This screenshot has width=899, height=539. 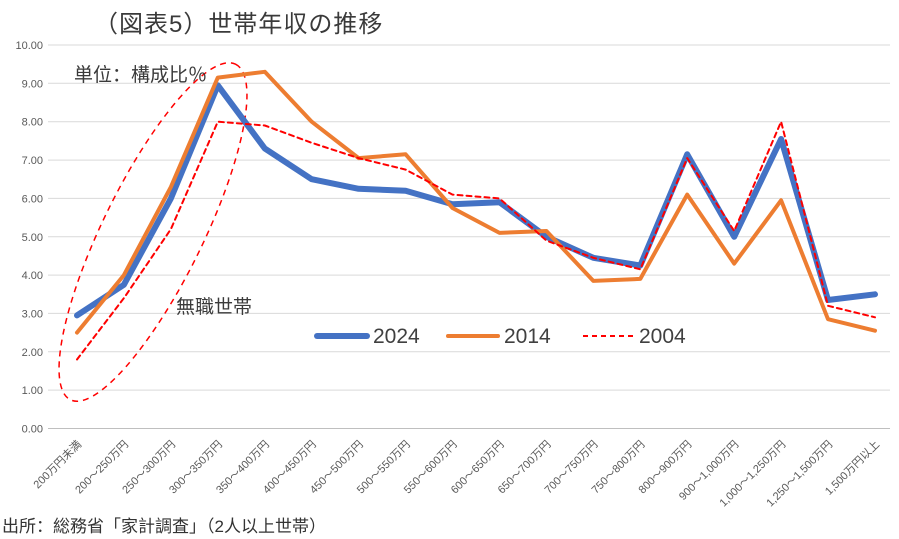 What do you see at coordinates (662, 336) in the screenshot?
I see `legend-label-2004: 2004` at bounding box center [662, 336].